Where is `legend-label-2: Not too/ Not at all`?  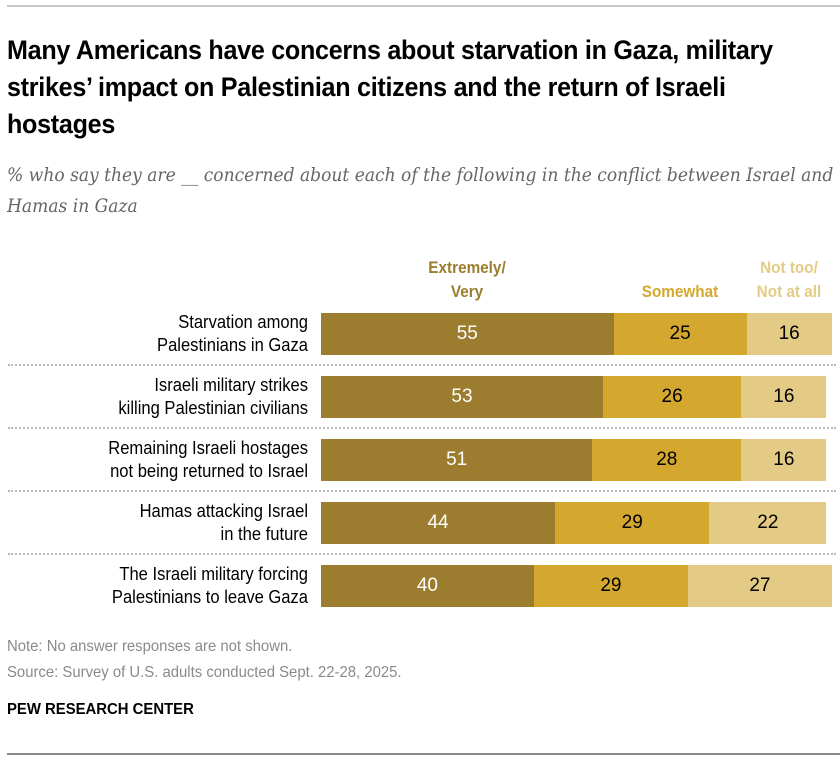 legend-label-2: Not too/ Not at all is located at coordinates (789, 279).